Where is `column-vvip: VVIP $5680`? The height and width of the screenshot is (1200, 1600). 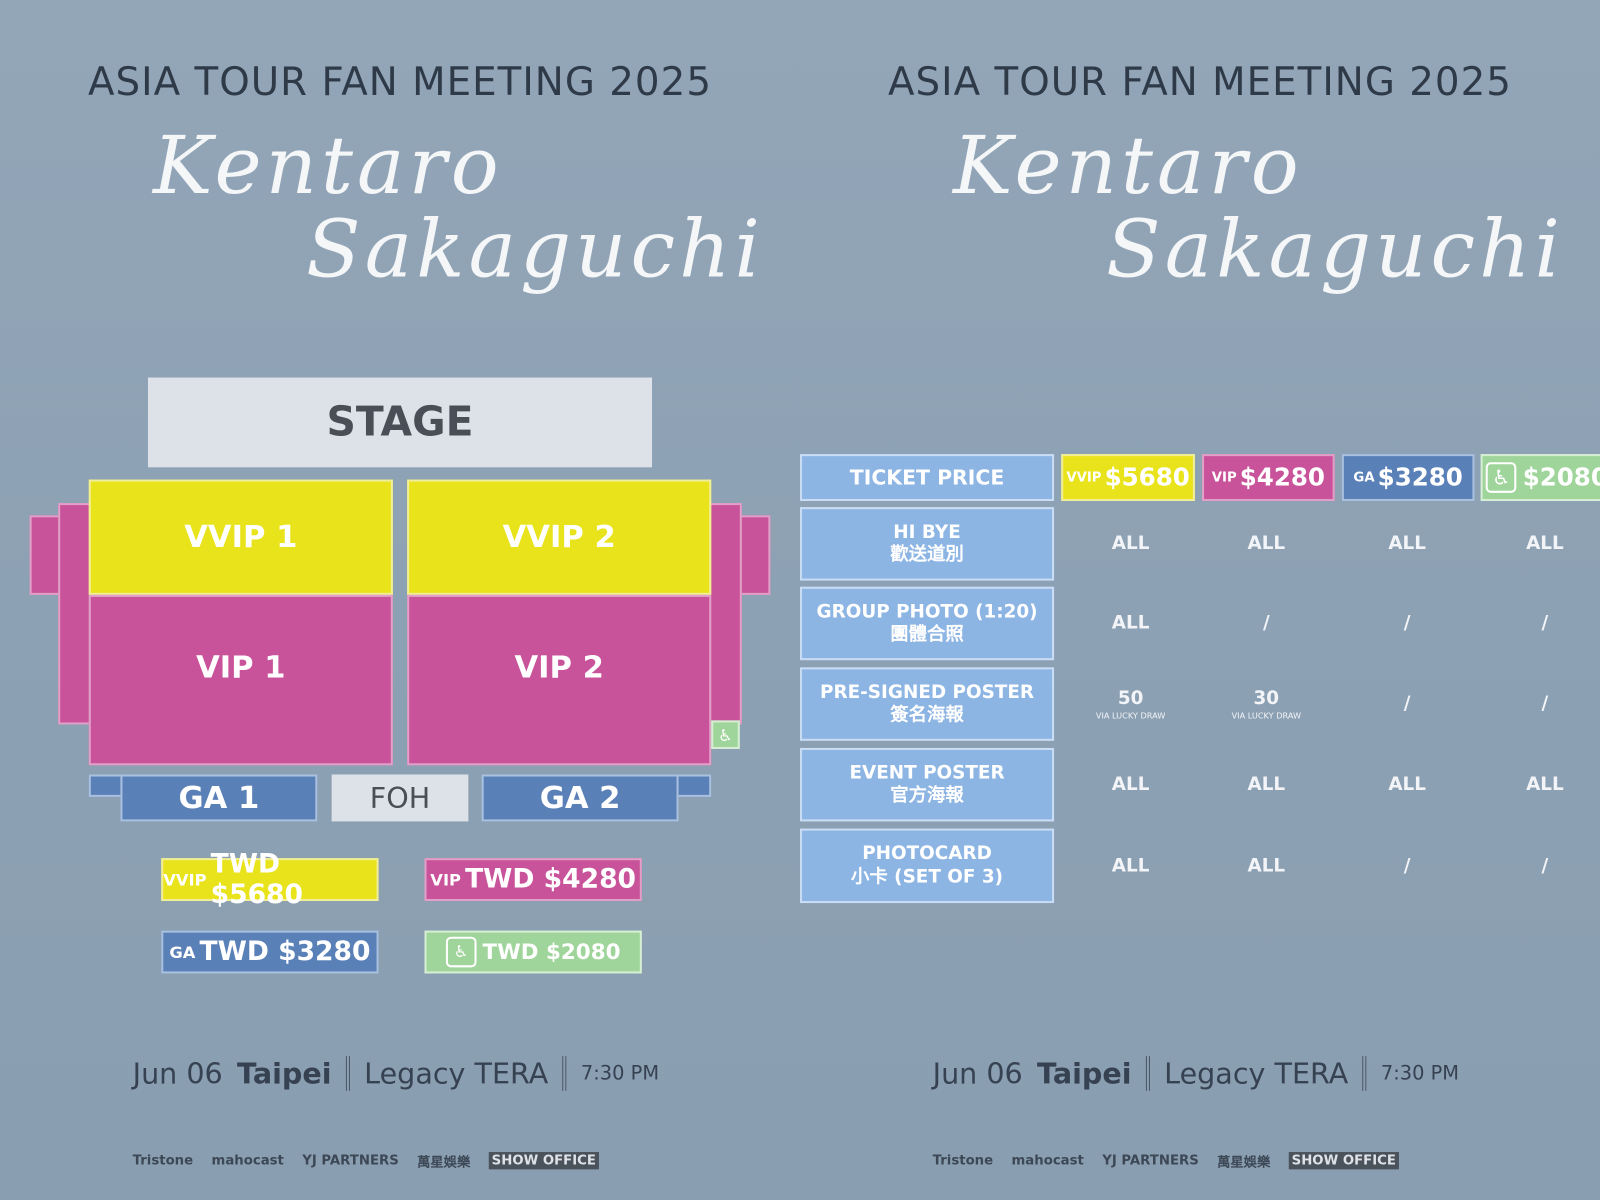 column-vvip: VVIP $5680 is located at coordinates (1128, 478).